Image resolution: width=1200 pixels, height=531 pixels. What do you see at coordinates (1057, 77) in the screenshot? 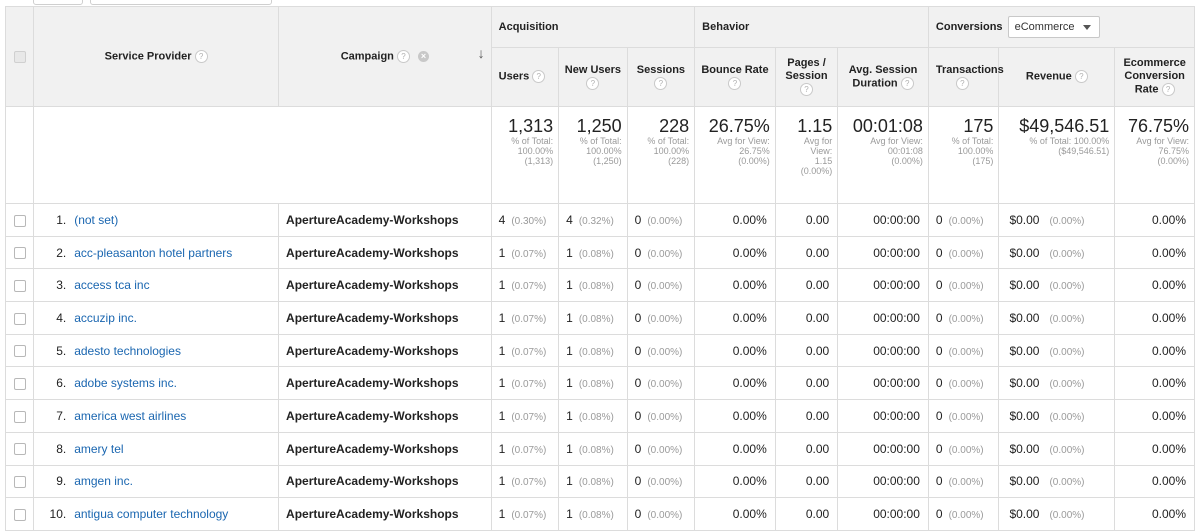
I see `revenue-header: Revenue ?` at bounding box center [1057, 77].